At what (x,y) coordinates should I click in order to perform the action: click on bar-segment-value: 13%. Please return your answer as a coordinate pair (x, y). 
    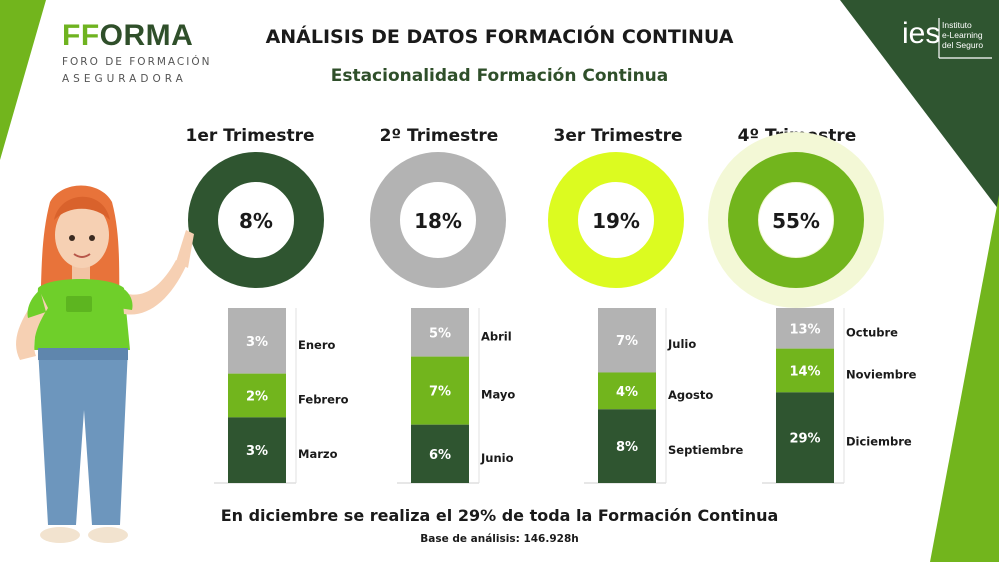
    Looking at the image, I should click on (804, 329).